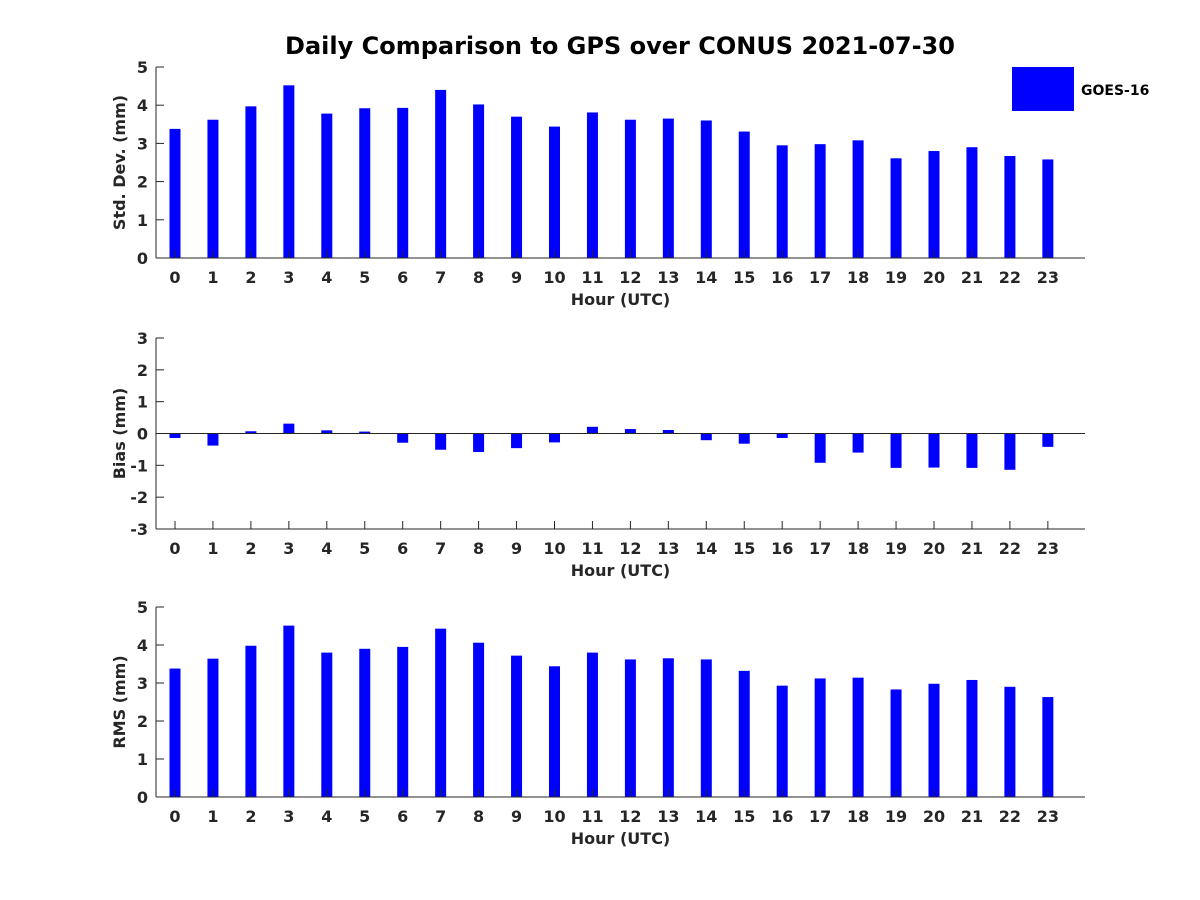 Image resolution: width=1200 pixels, height=900 pixels. Describe the element at coordinates (611, 446) in the screenshot. I see `bias-bars` at that location.